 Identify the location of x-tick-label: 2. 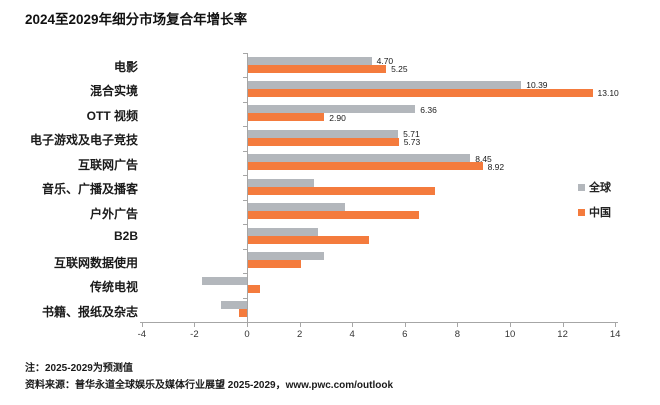
(299, 334).